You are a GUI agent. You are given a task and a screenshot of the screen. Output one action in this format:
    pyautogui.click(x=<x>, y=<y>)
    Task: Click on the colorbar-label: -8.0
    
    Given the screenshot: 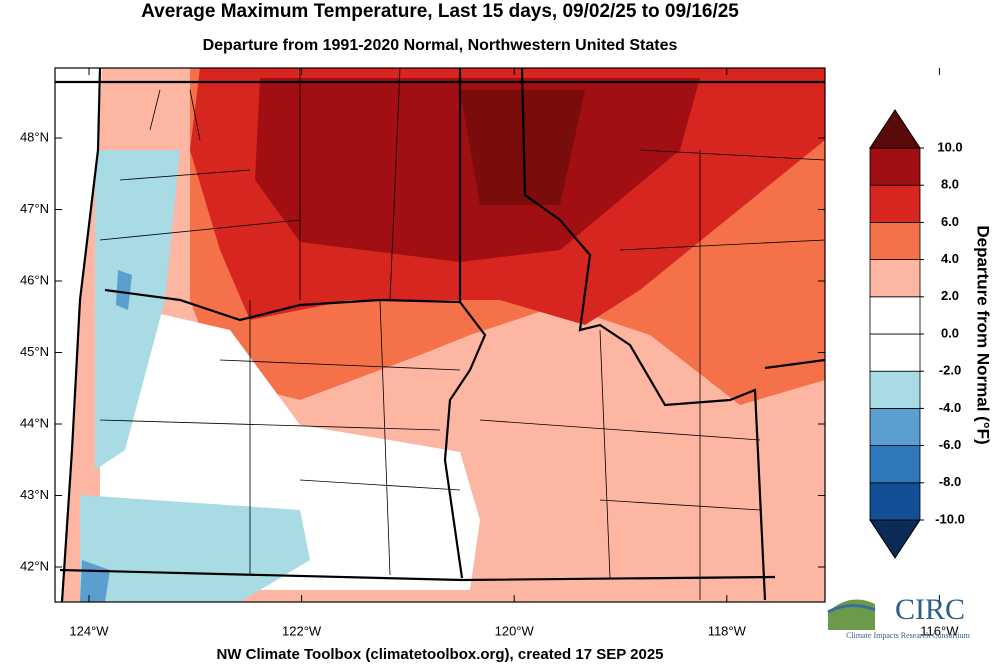 What is the action you would take?
    pyautogui.click(x=950, y=481)
    